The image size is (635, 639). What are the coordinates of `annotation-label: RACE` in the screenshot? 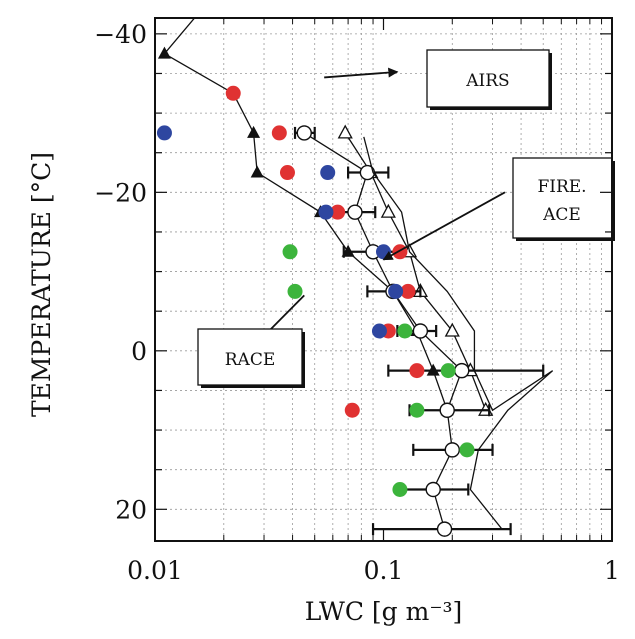 It's located at (250, 360).